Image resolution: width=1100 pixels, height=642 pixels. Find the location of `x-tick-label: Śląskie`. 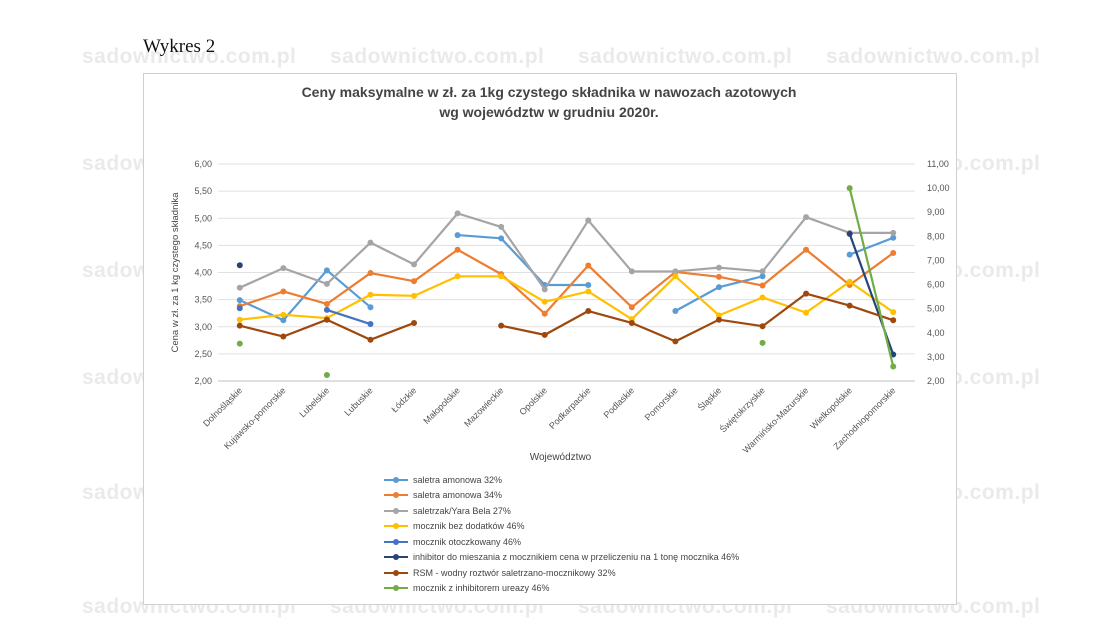

x-tick-label: Śląskie is located at coordinates (709, 399).